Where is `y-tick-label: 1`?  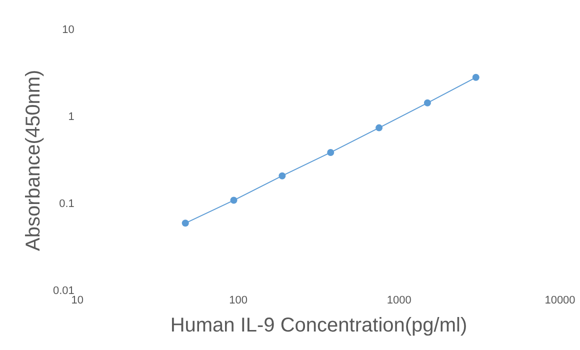
y-tick-label: 1 is located at coordinates (71, 116).